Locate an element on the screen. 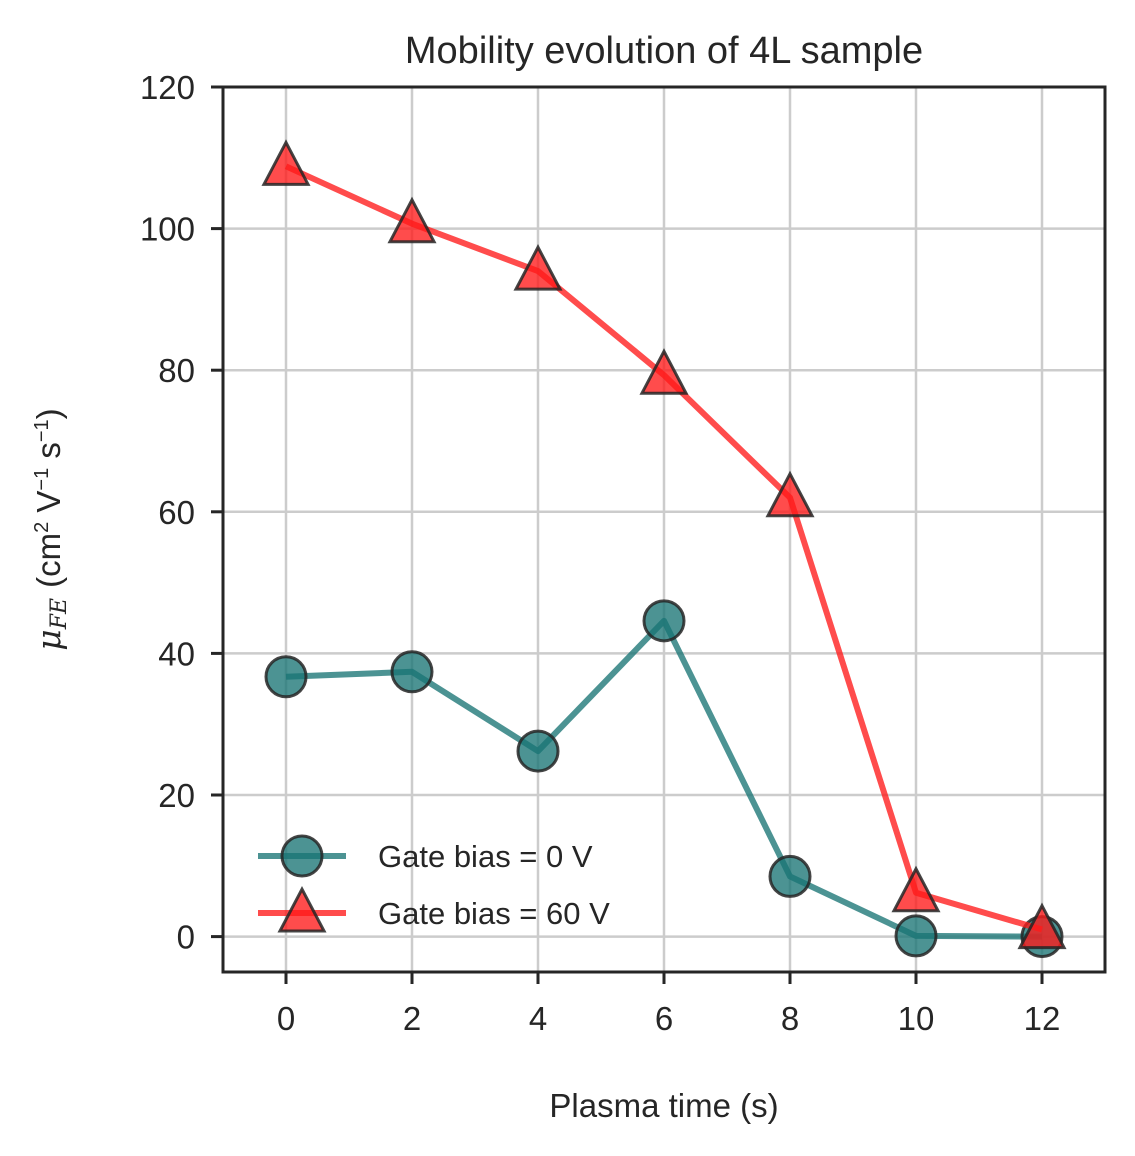  legend: Gate bias = 0 V Gate bias = 60 V is located at coordinates (434, 883).